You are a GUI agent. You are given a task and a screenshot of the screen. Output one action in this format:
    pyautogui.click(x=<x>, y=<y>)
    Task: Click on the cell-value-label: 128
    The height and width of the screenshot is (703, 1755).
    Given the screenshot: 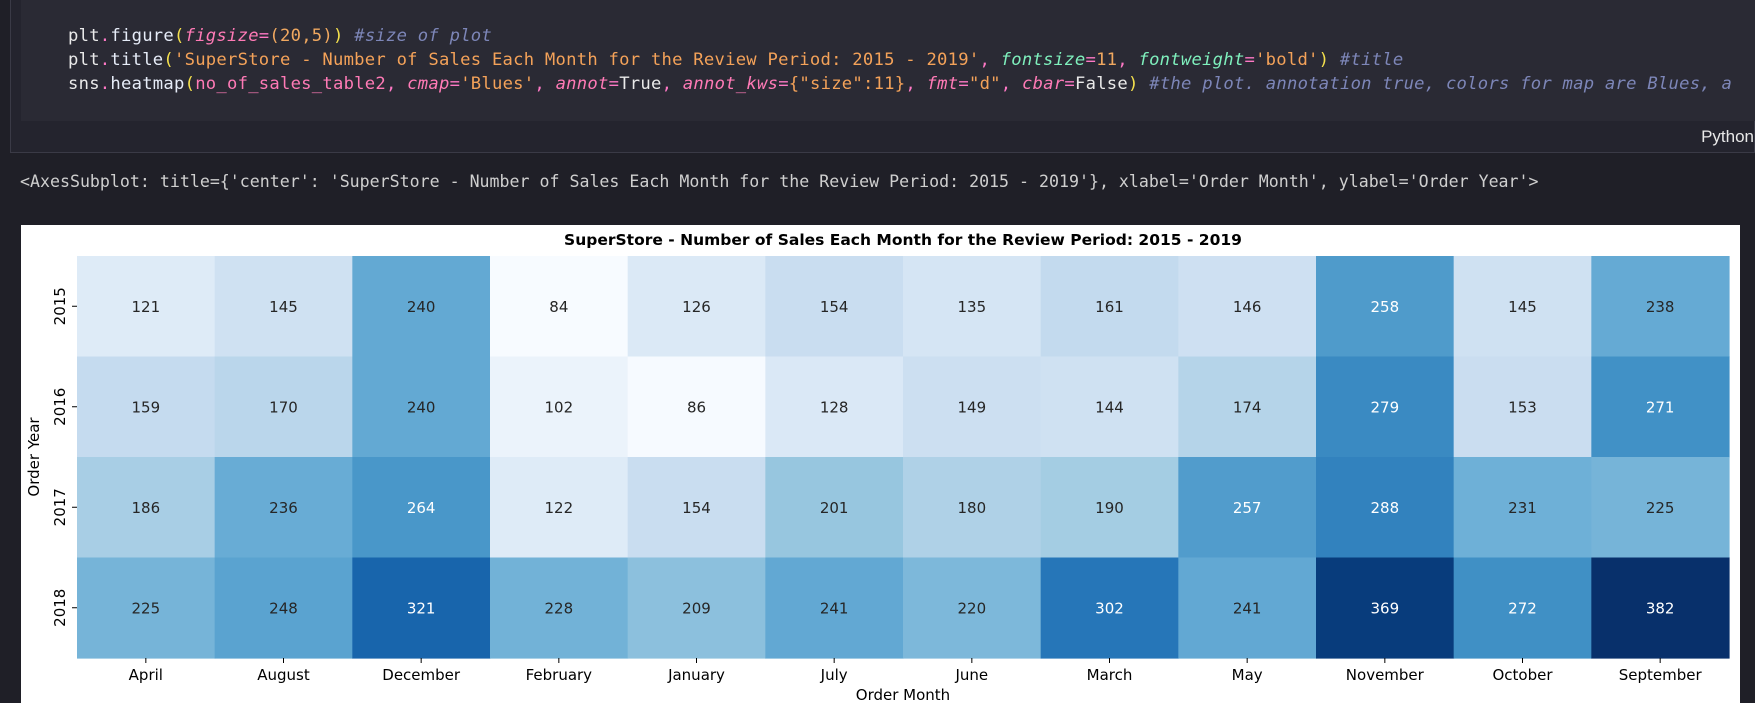 What is the action you would take?
    pyautogui.click(x=834, y=407)
    